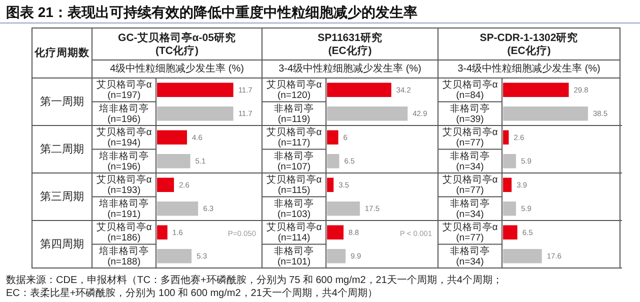 Image resolution: width=640 pixels, height=302 pixels. Describe the element at coordinates (124, 137) in the screenshot. I see `y-tick-label: 艾贝格司亭α (n=194)` at that location.